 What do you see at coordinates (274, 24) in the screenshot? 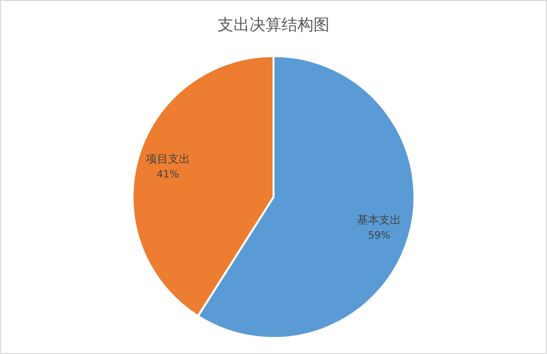
I see `chart-title: 支出决算结构图` at bounding box center [274, 24].